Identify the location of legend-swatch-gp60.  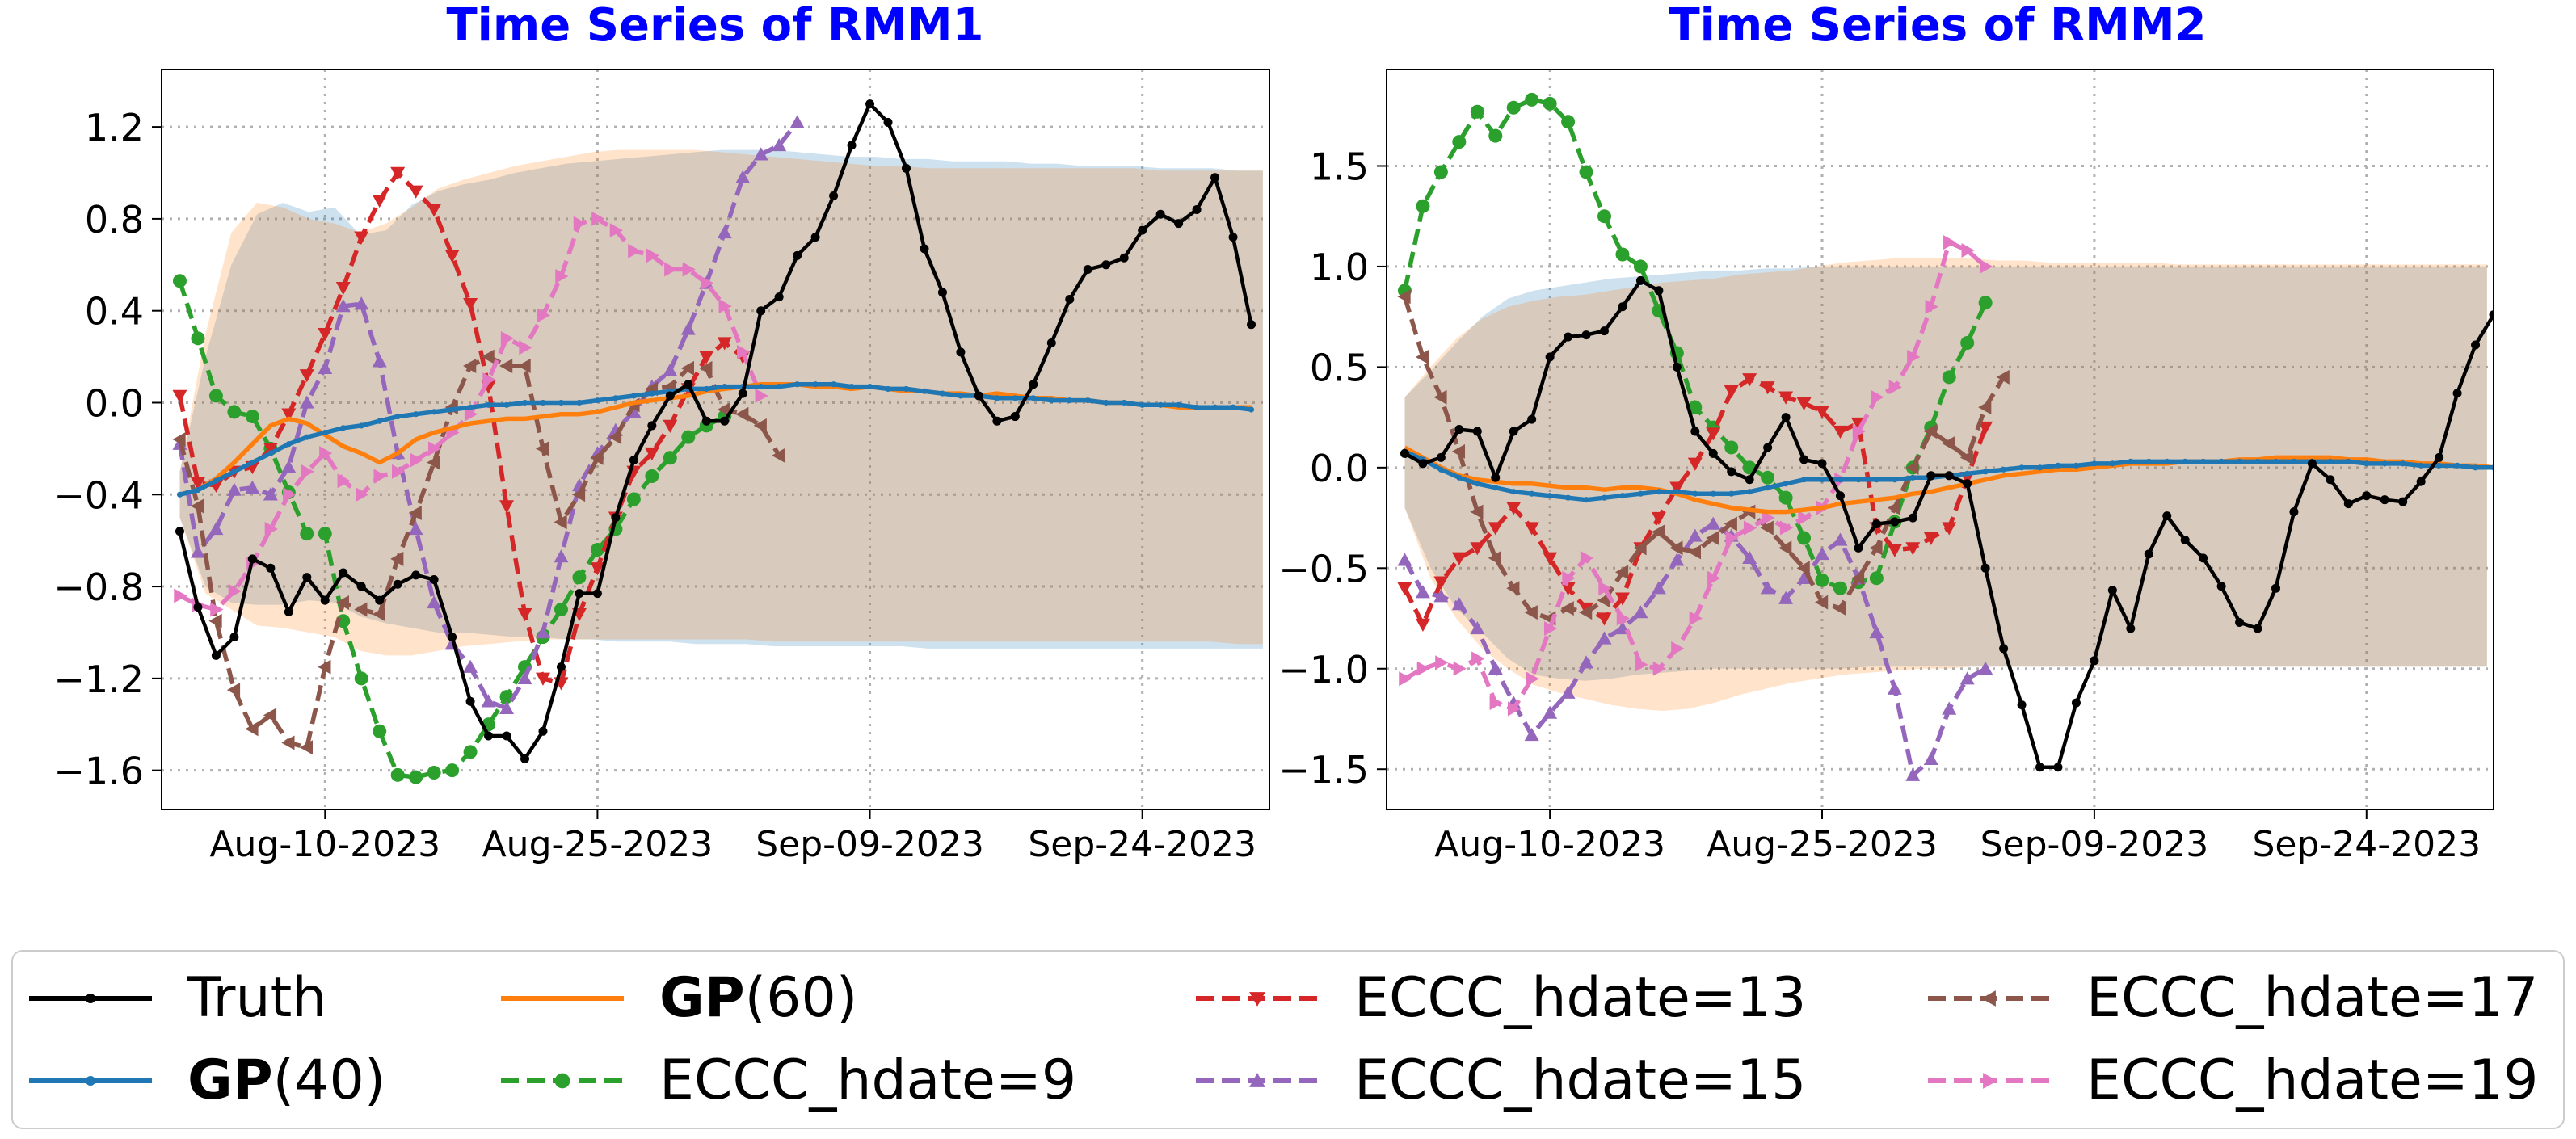
(562, 998).